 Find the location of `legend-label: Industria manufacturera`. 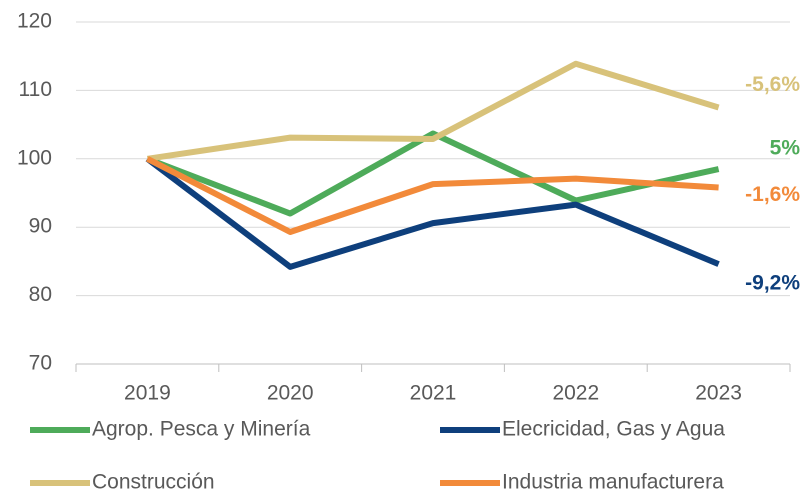

legend-label: Industria manufacturera is located at coordinates (613, 482).